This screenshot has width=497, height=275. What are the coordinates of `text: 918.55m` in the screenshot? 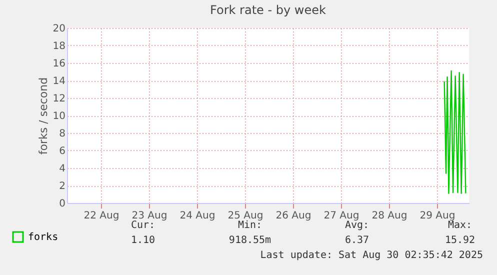 It's located at (250, 240).